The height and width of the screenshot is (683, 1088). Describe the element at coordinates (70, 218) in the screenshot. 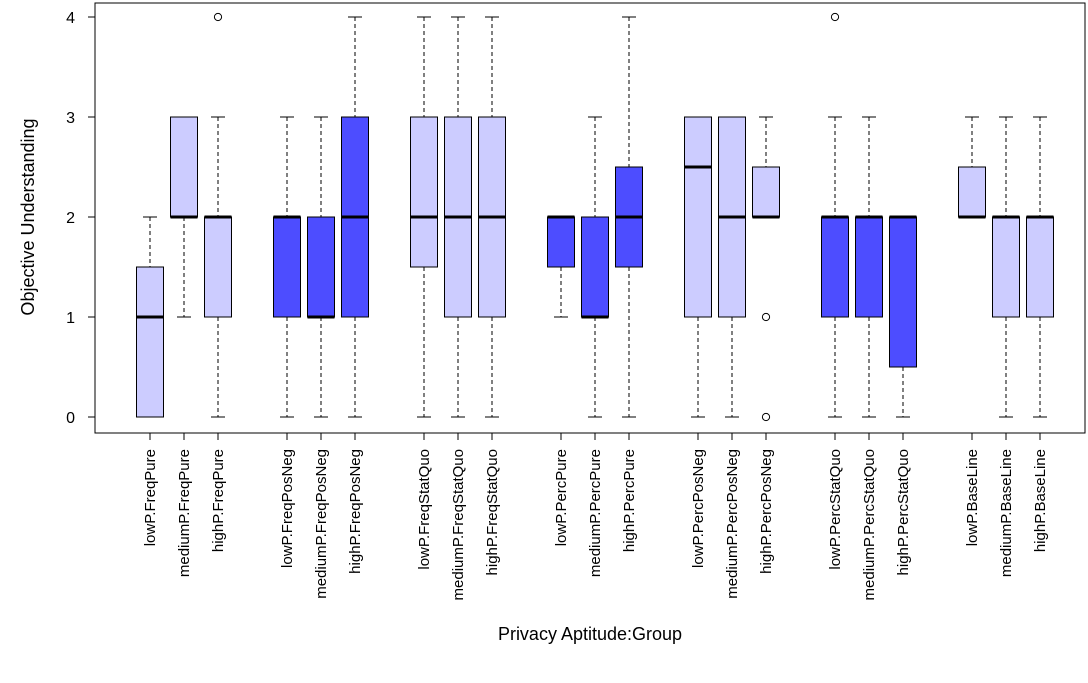

I see `y-tick-label: 2` at that location.